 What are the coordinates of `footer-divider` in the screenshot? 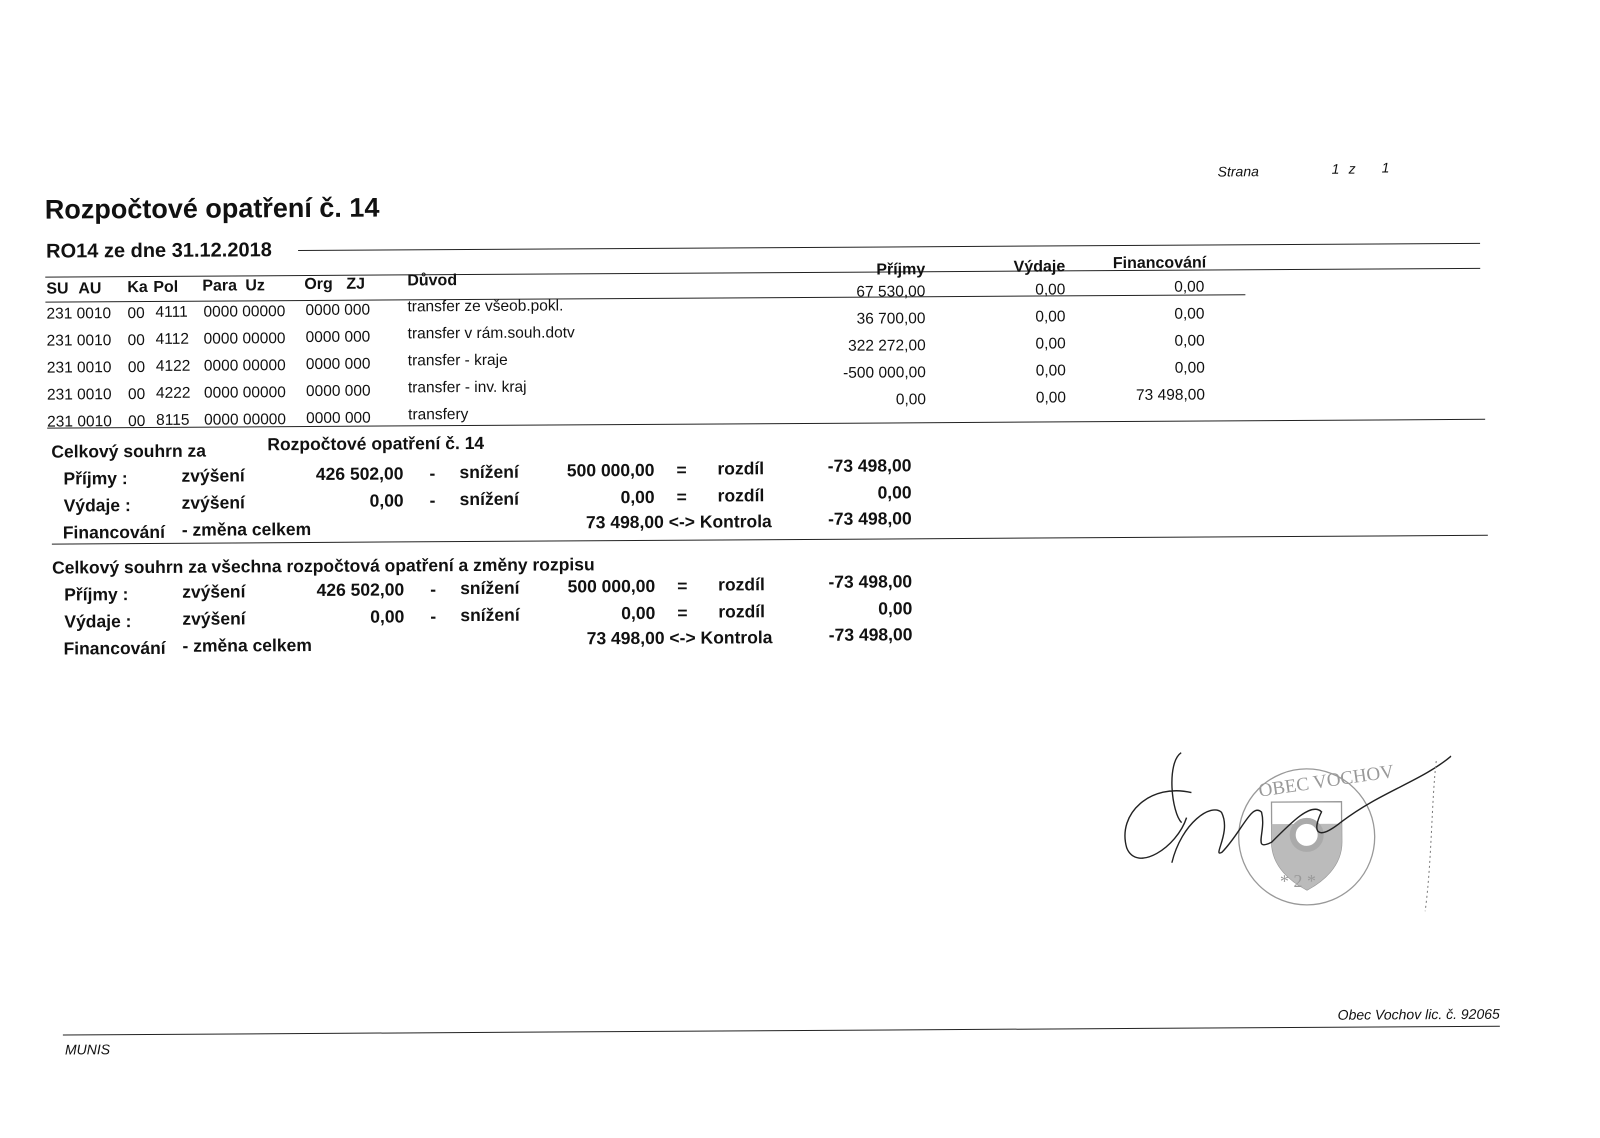 It's located at (781, 1030).